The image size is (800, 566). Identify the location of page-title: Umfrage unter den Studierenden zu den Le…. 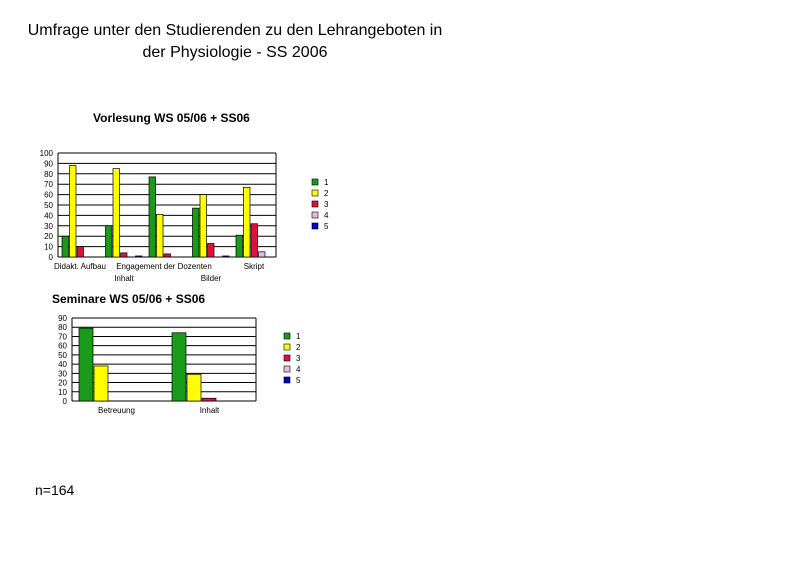
(235, 42).